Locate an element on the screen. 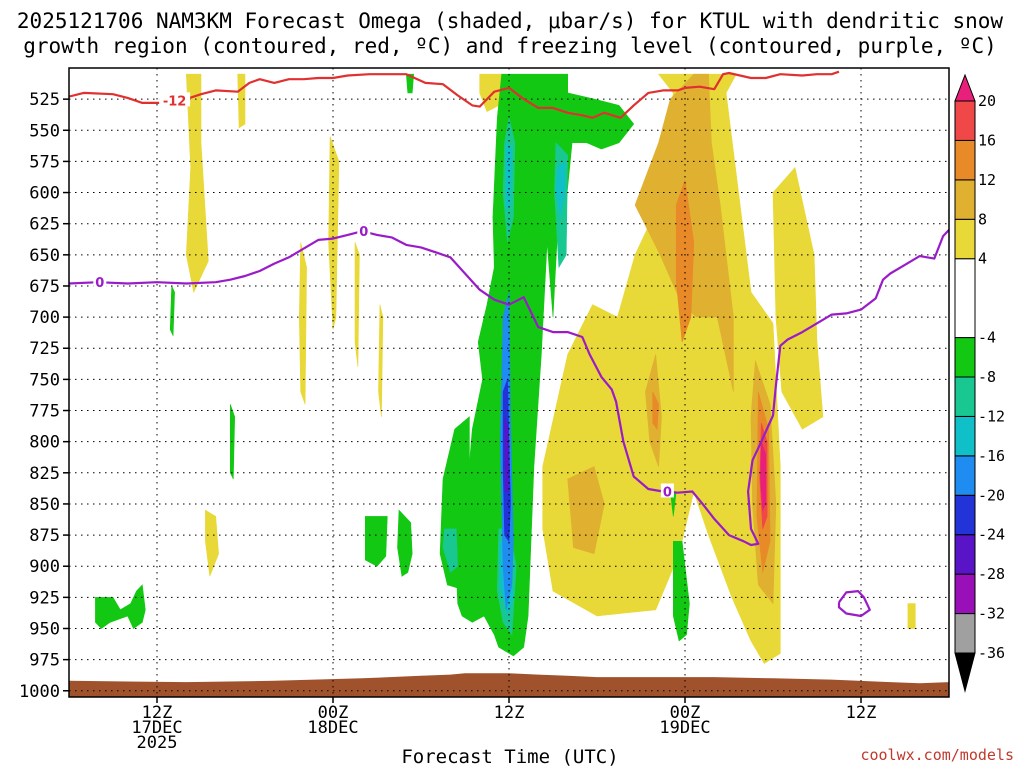  y-tick-label-600: 600 is located at coordinates (44, 194).